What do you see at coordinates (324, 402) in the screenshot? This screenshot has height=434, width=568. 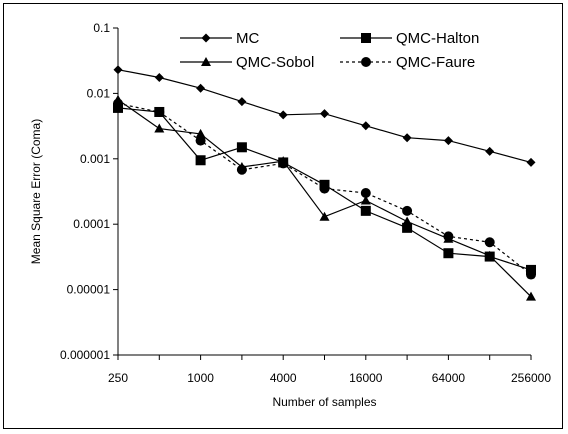 I see `x-axis-title: Number of samples` at bounding box center [324, 402].